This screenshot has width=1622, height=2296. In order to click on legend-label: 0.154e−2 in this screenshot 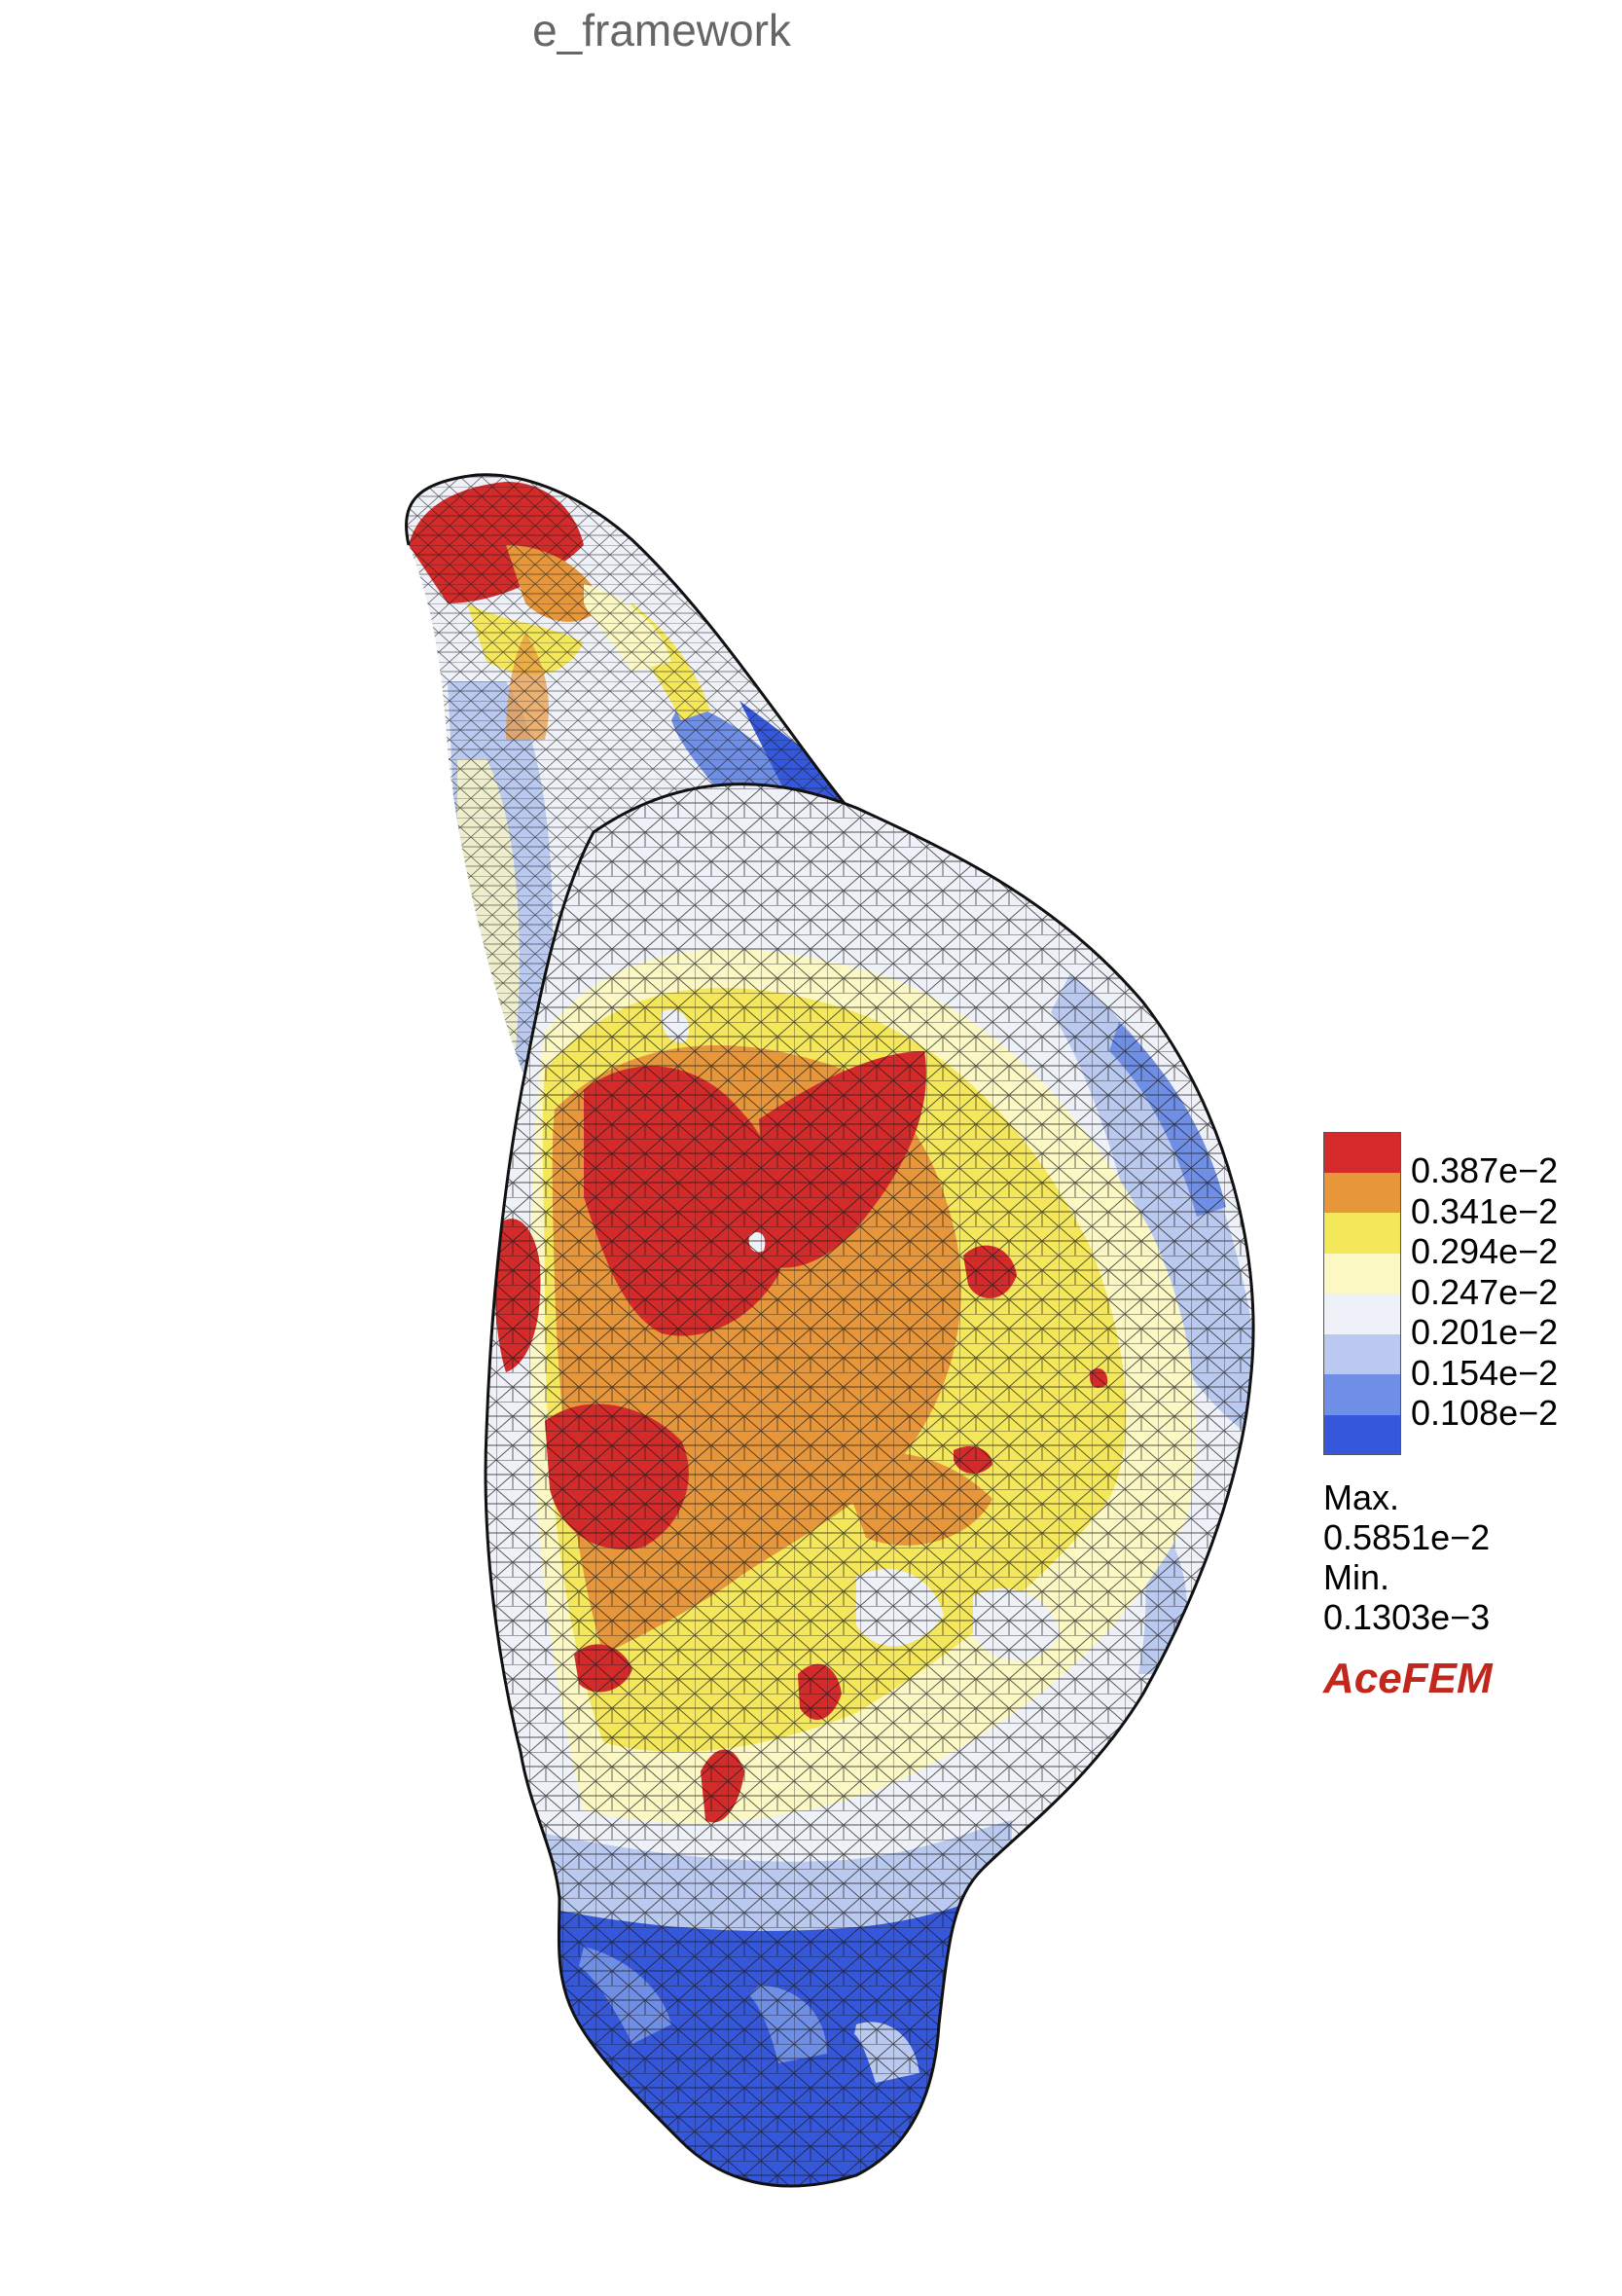, I will do `click(1485, 1372)`.